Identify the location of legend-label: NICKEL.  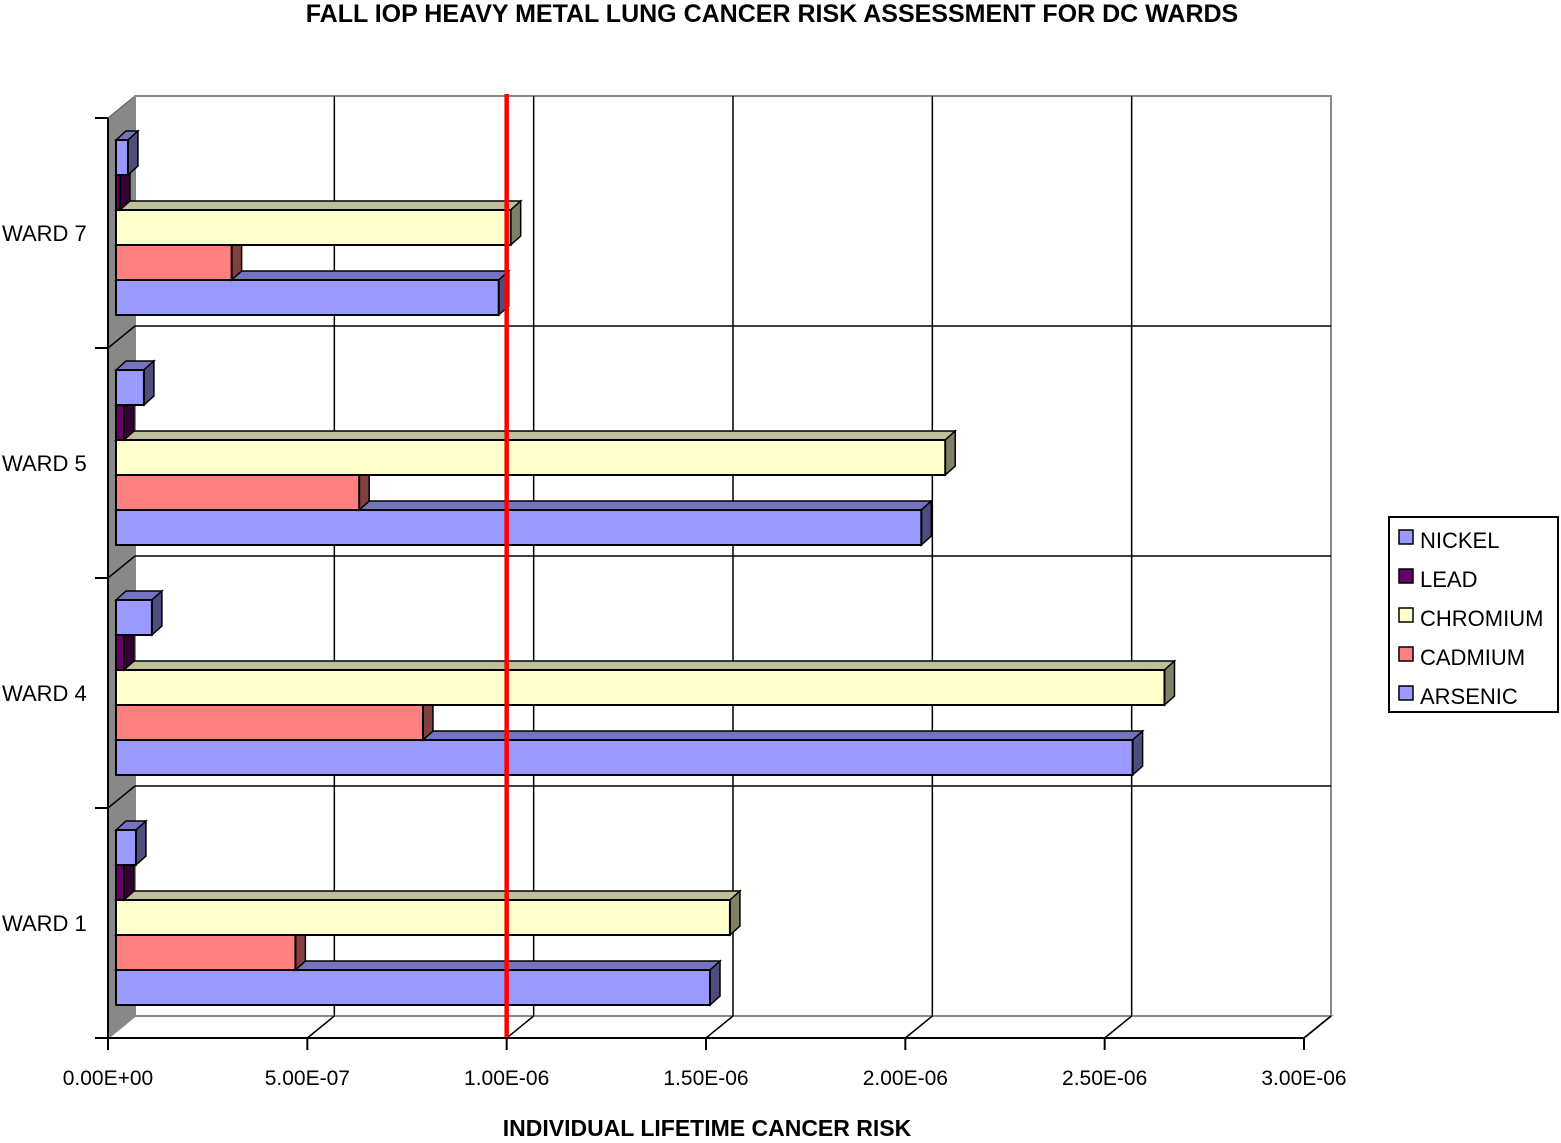
(1459, 540).